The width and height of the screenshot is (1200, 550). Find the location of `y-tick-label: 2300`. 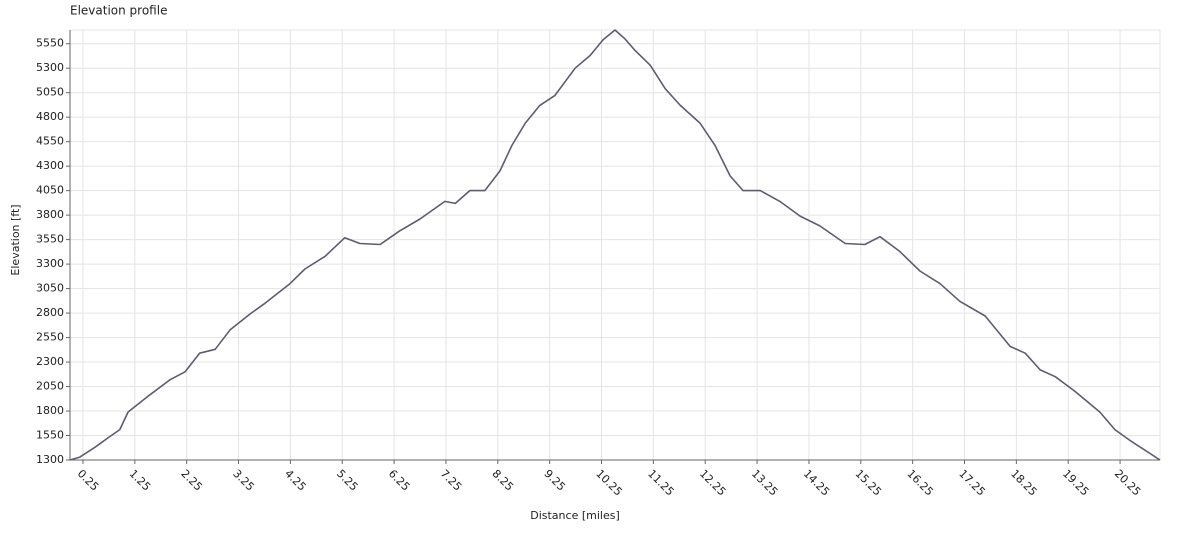

y-tick-label: 2300 is located at coordinates (50, 361).